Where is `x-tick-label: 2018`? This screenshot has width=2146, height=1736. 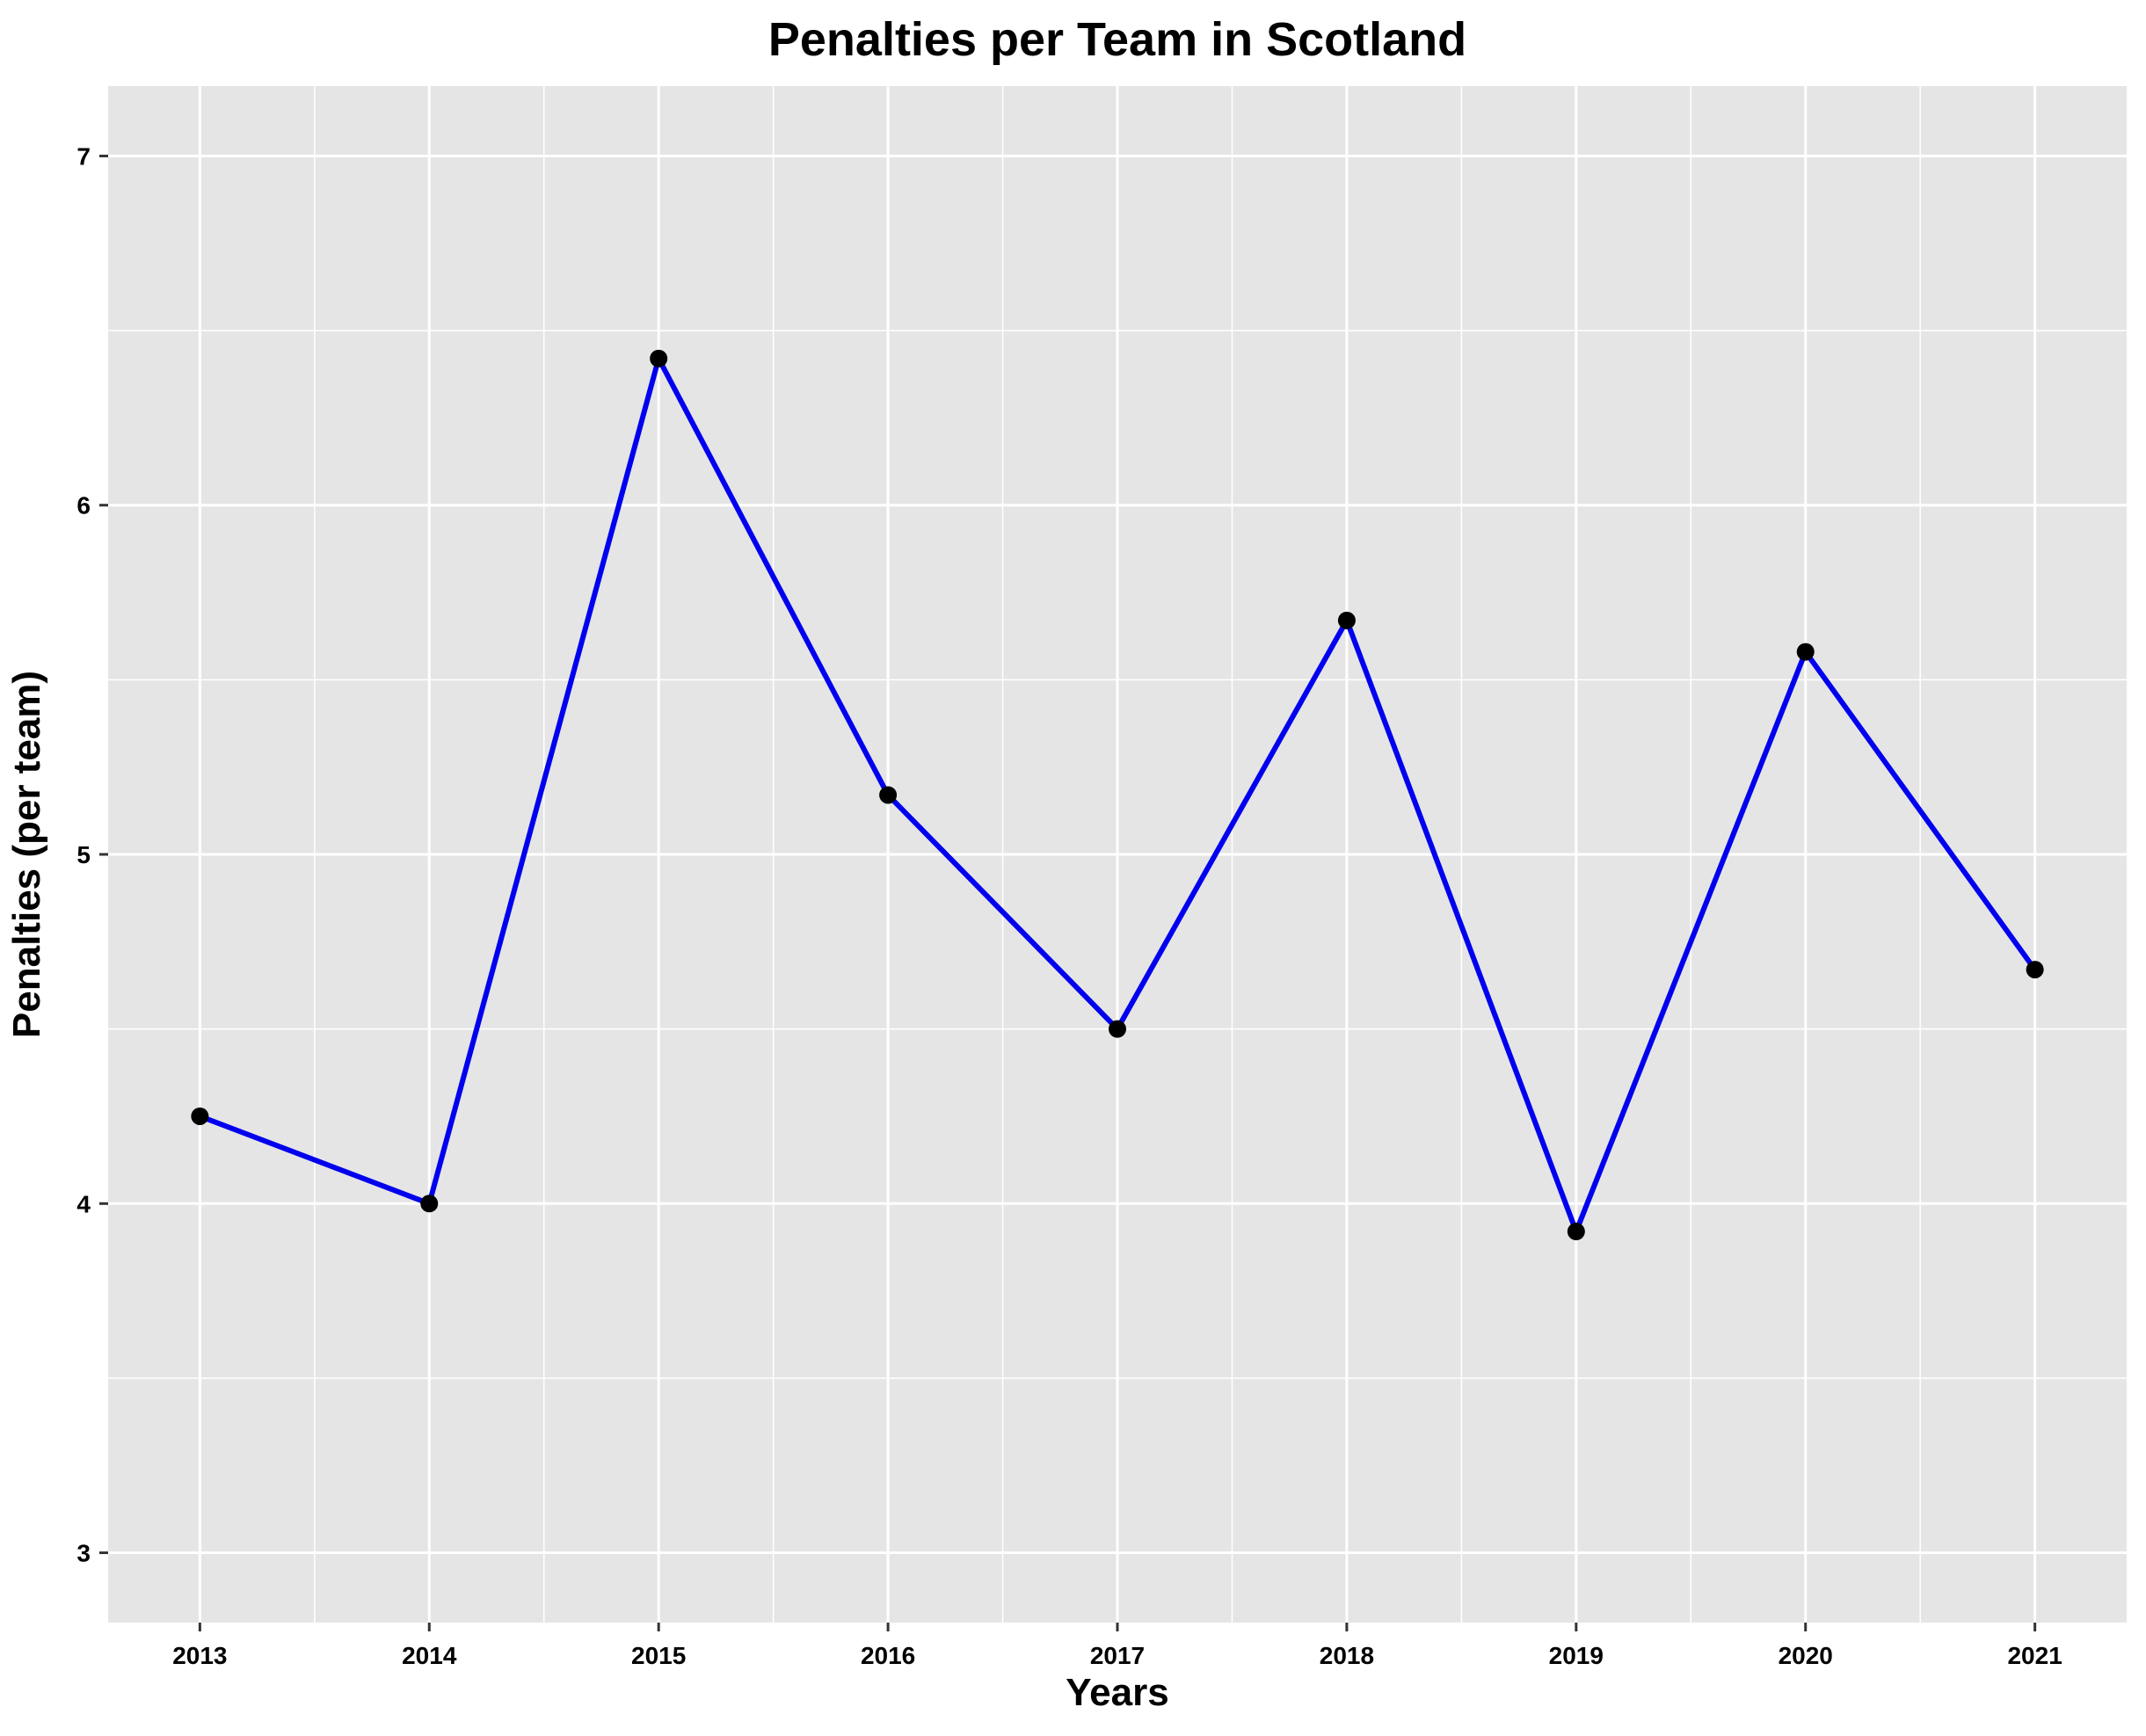
x-tick-label: 2018 is located at coordinates (1347, 1655).